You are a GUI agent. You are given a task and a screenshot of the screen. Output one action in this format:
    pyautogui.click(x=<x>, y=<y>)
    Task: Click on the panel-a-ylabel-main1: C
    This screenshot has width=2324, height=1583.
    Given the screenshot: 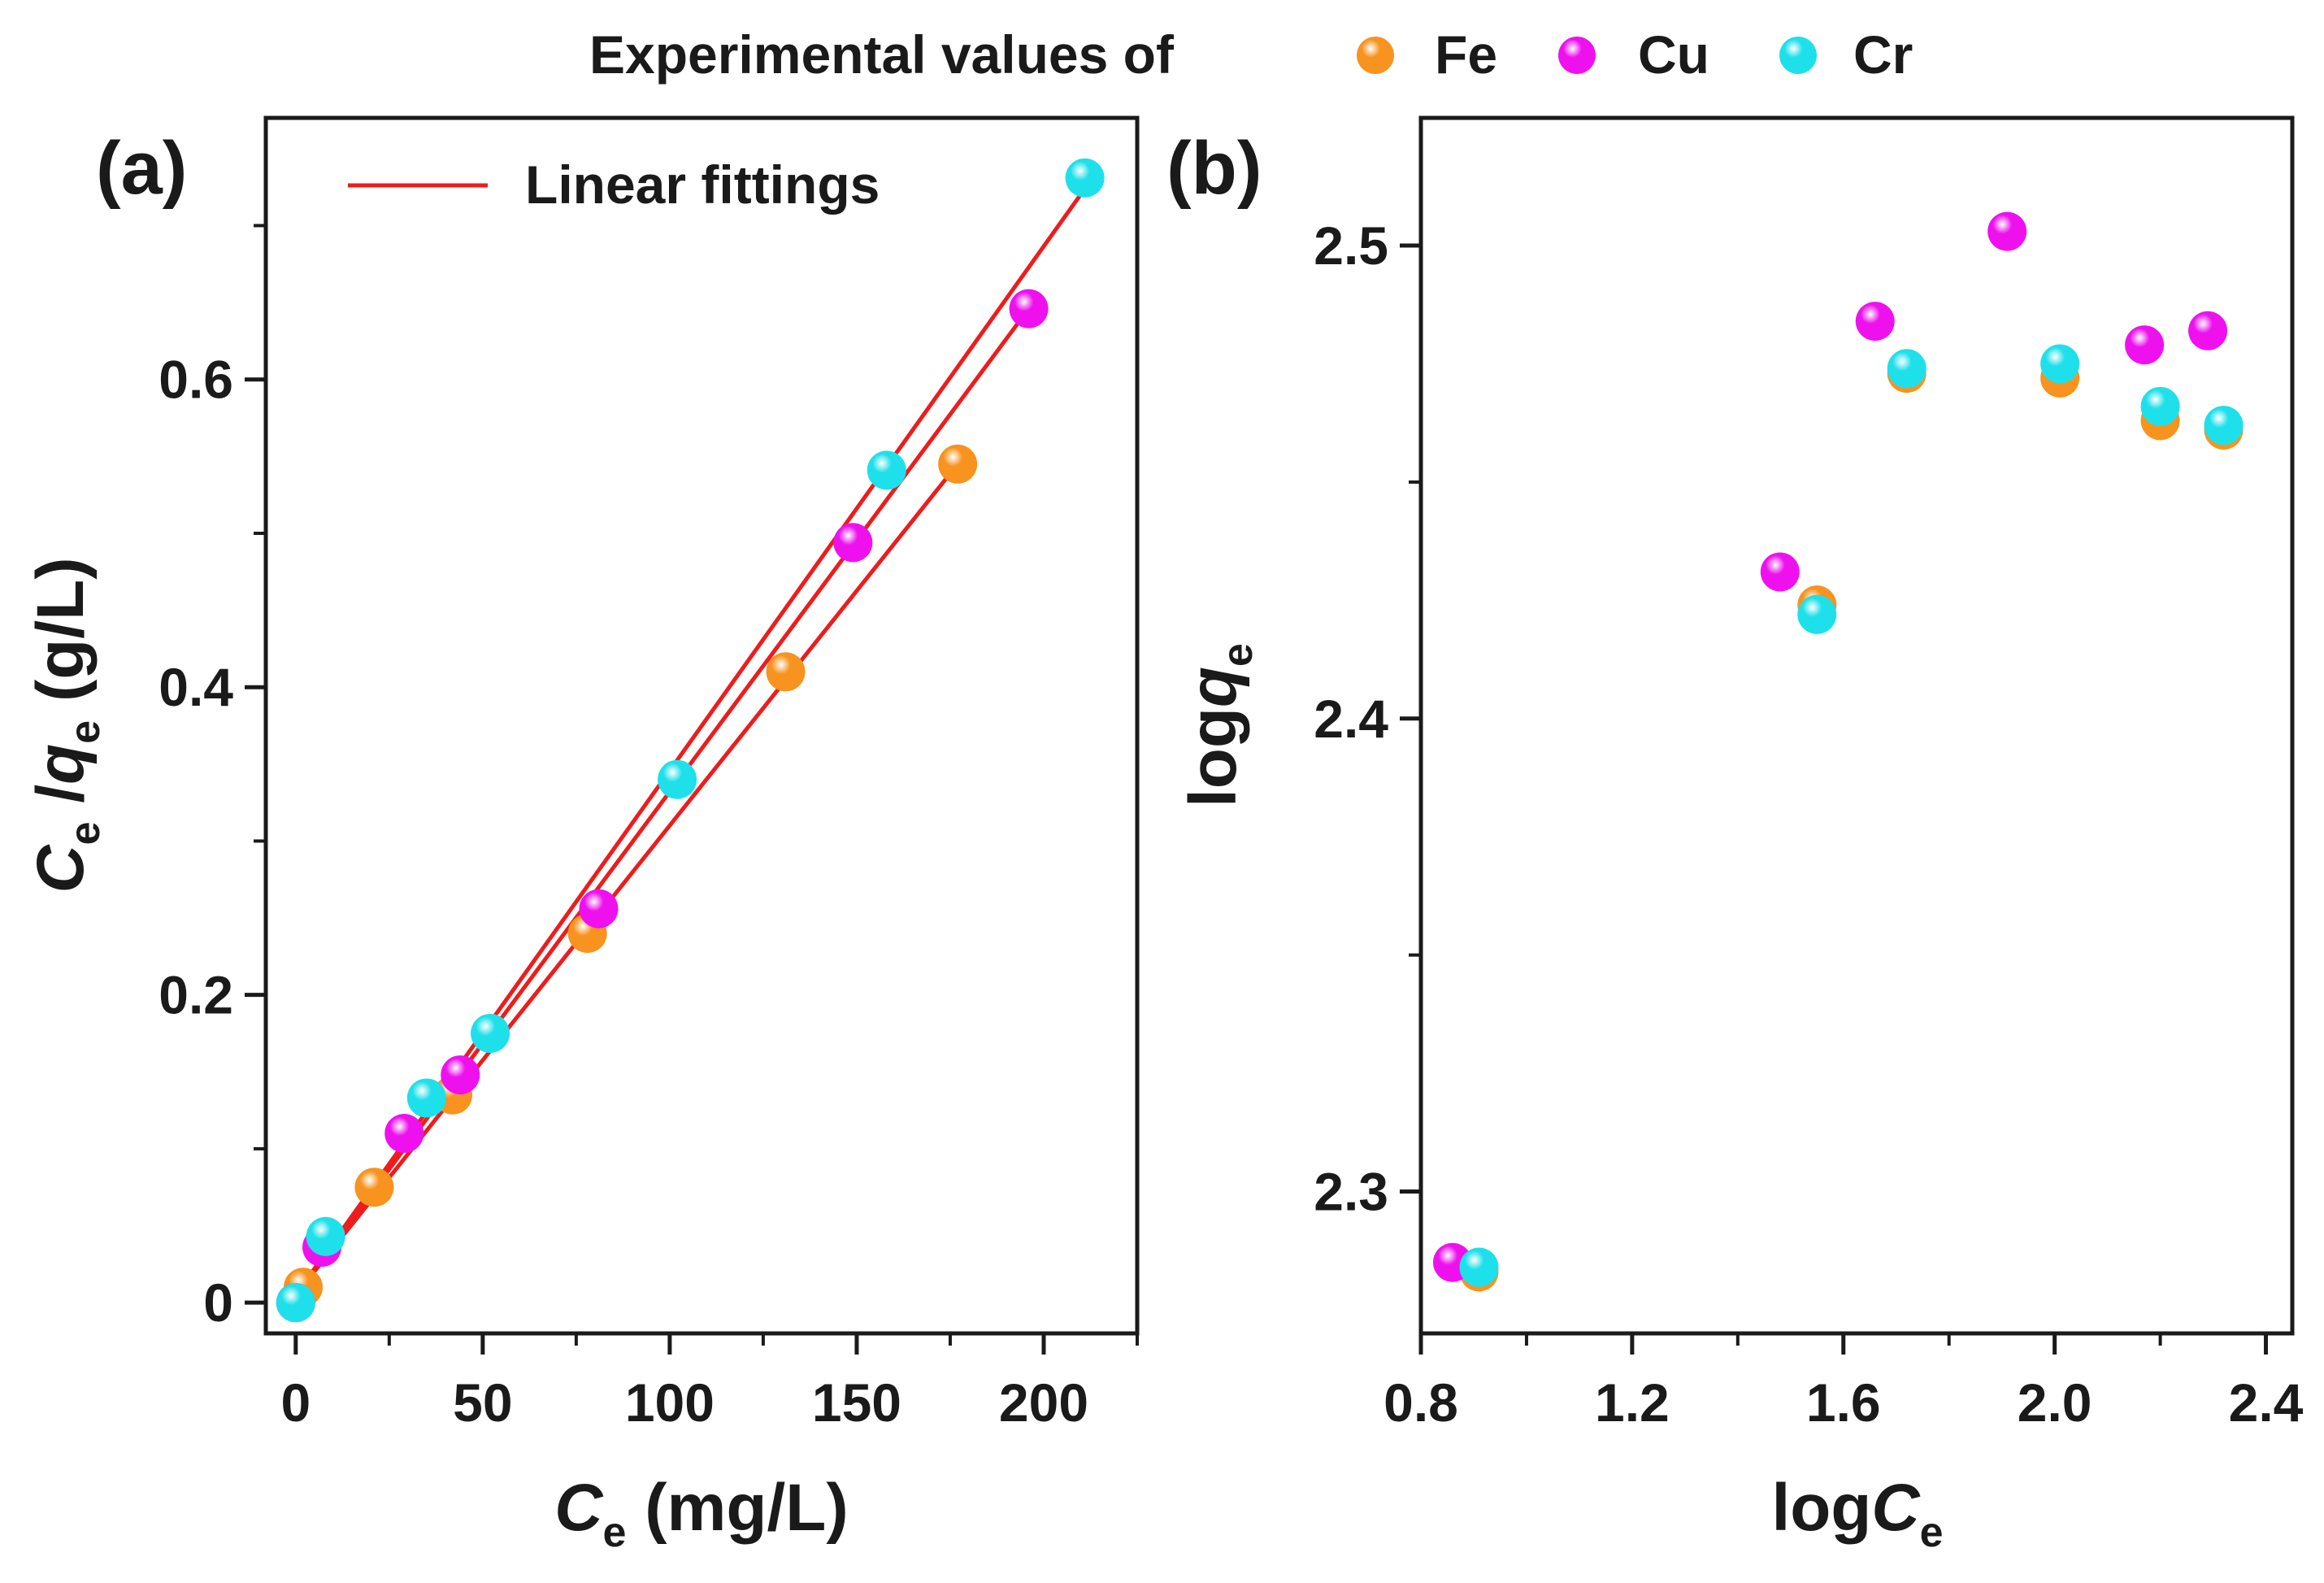 What is the action you would take?
    pyautogui.click(x=61, y=869)
    